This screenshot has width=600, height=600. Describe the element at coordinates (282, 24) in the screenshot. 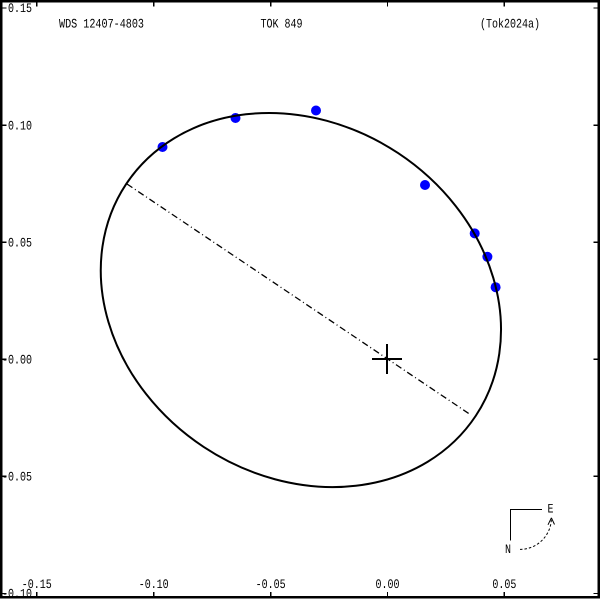

I see `svg-text: TOK 849` at that location.